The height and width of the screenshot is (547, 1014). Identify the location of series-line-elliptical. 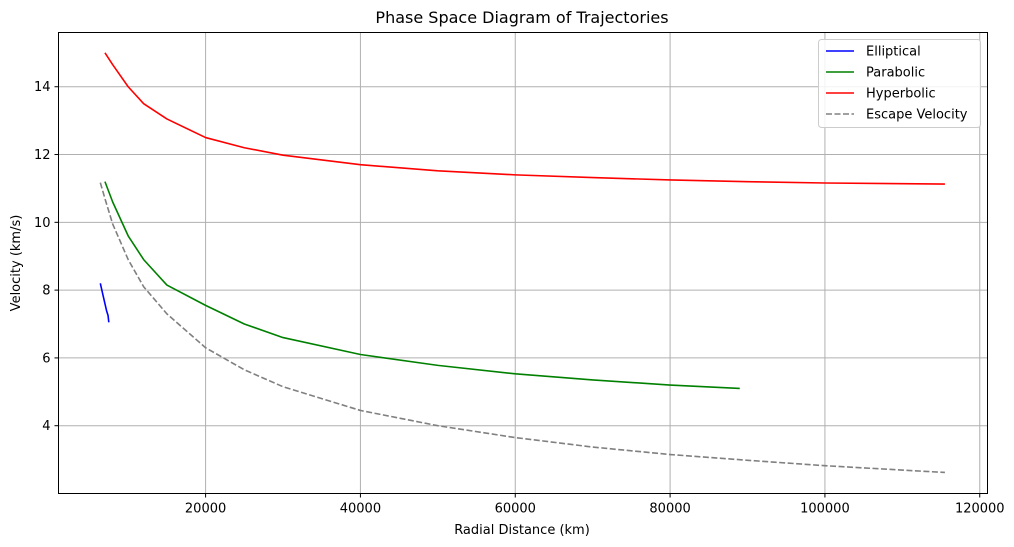
(104, 303).